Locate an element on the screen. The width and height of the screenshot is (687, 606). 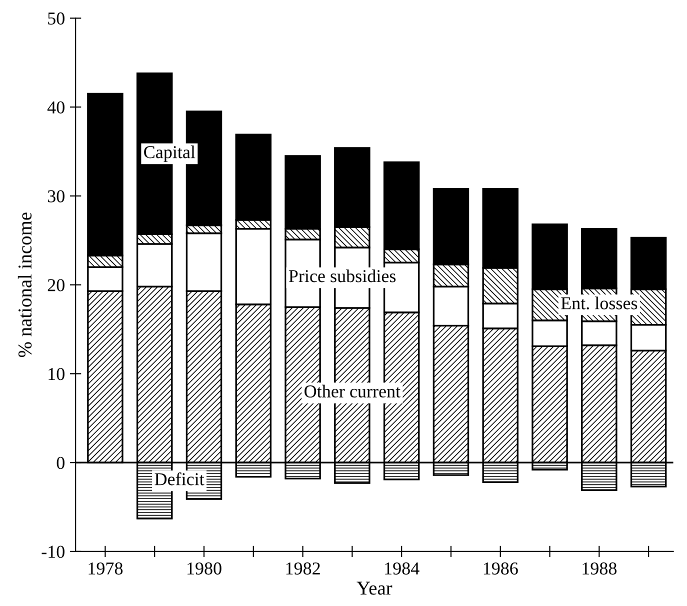
x-tick-label: 1982 is located at coordinates (303, 568).